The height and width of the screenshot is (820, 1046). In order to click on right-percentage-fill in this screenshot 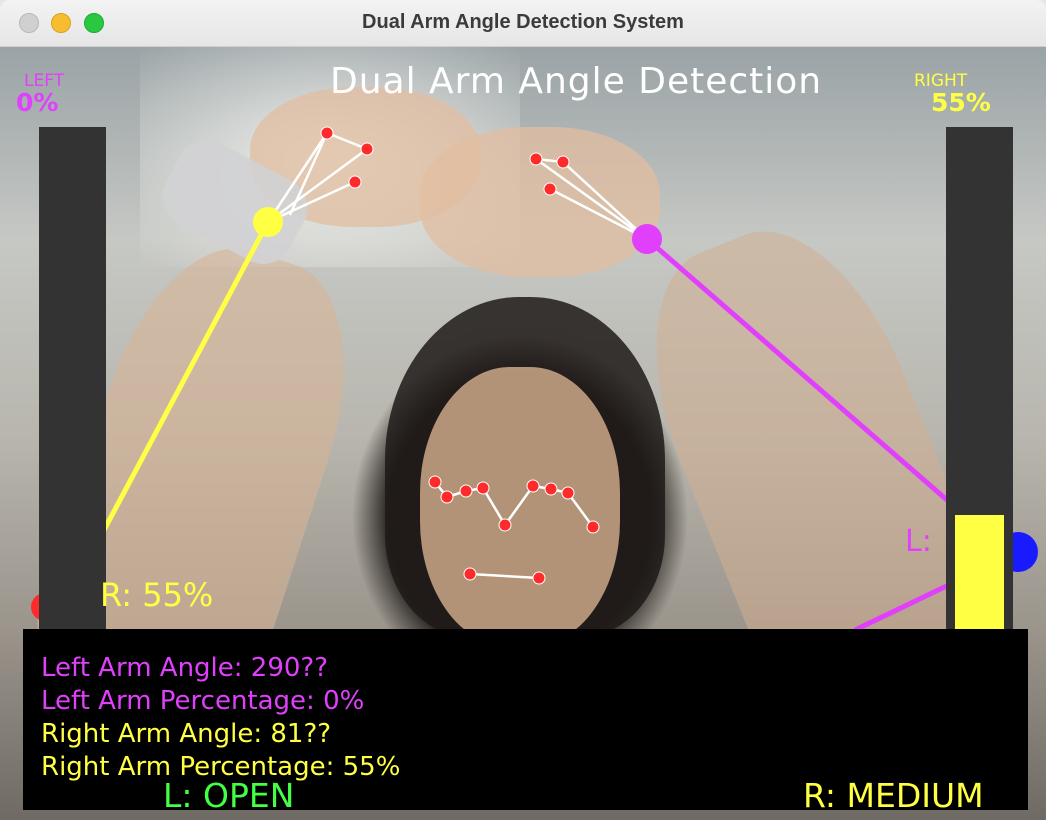, I will do `click(979, 572)`.